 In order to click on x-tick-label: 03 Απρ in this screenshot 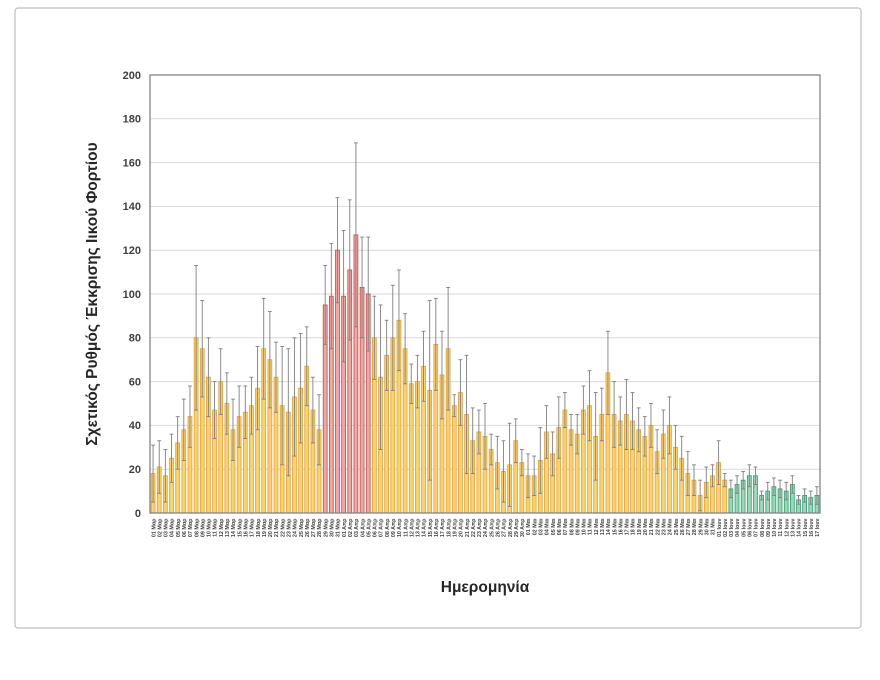, I will do `click(357, 527)`.